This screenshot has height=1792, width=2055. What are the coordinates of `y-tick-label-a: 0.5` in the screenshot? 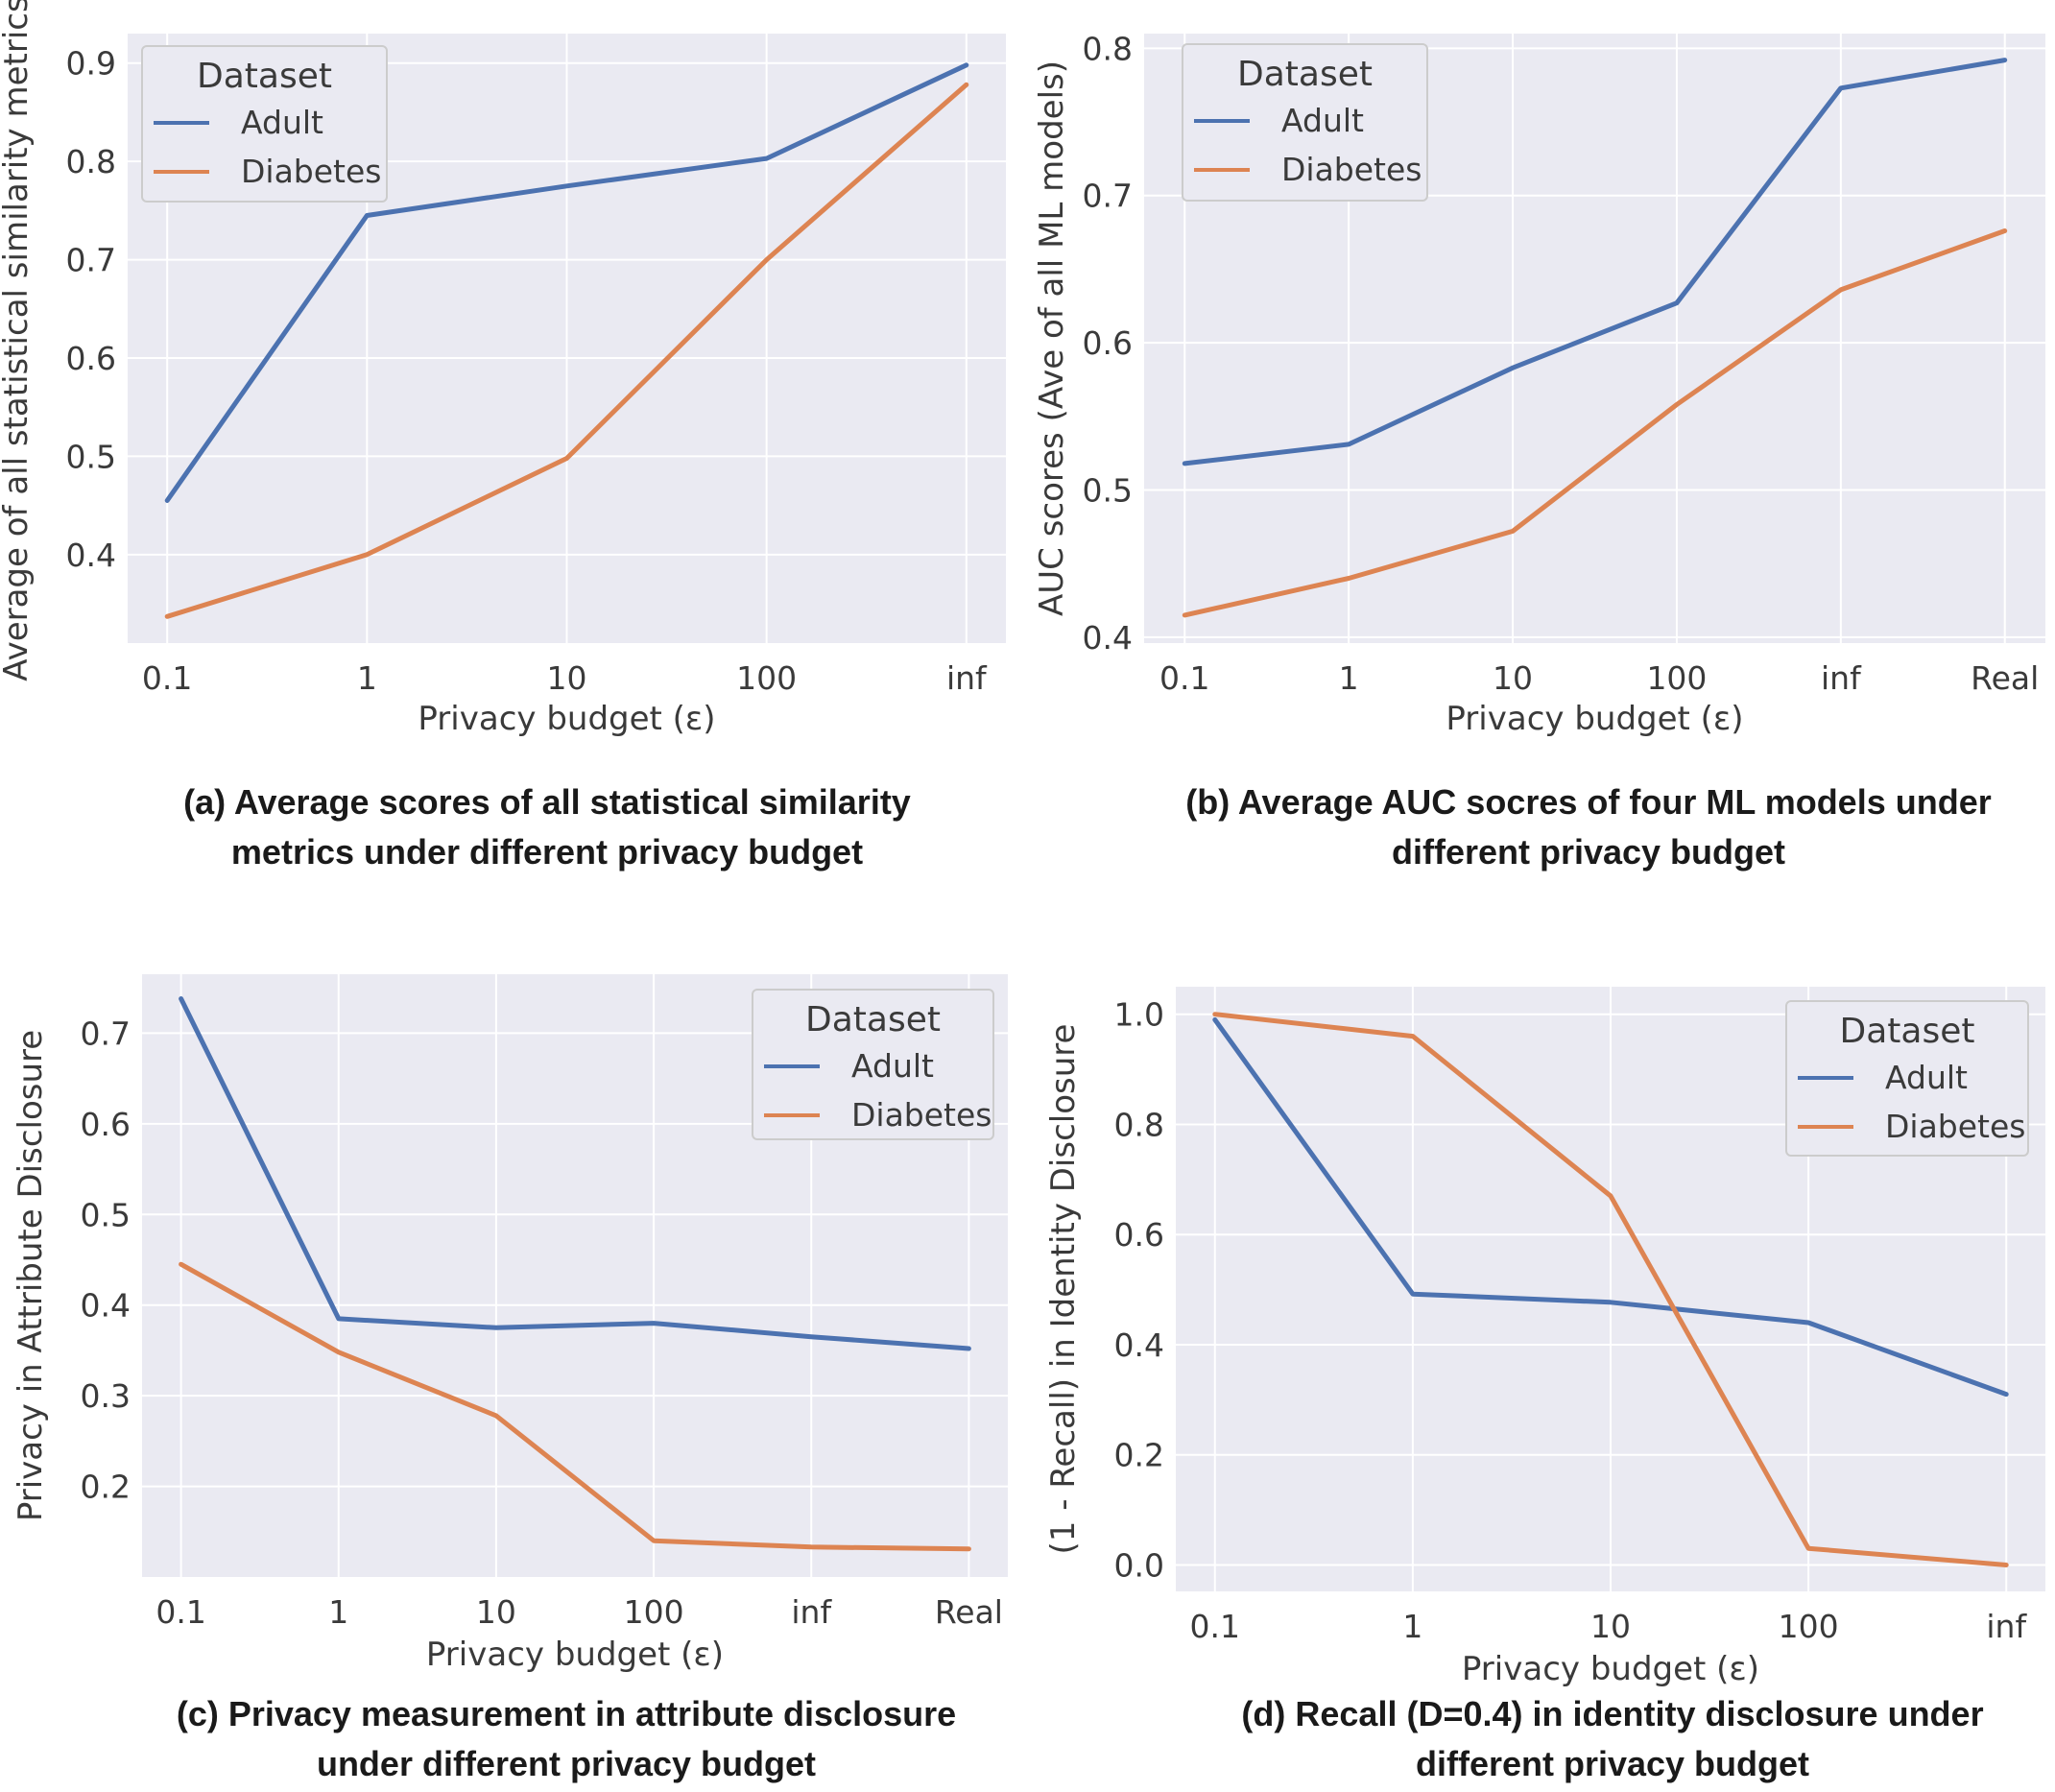 It's located at (91, 456).